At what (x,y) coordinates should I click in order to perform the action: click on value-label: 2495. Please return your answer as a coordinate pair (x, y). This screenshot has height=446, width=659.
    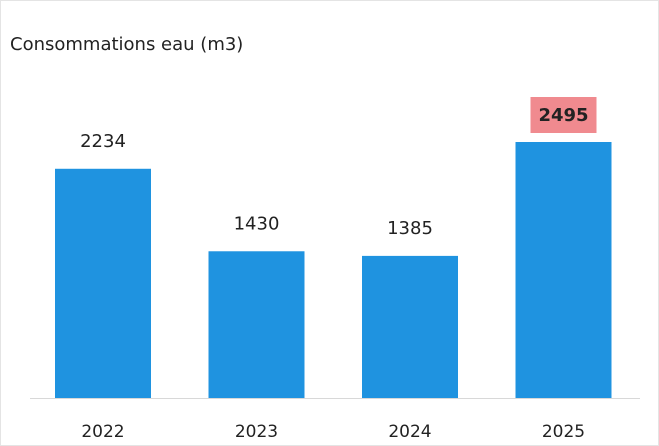
    Looking at the image, I should click on (563, 115).